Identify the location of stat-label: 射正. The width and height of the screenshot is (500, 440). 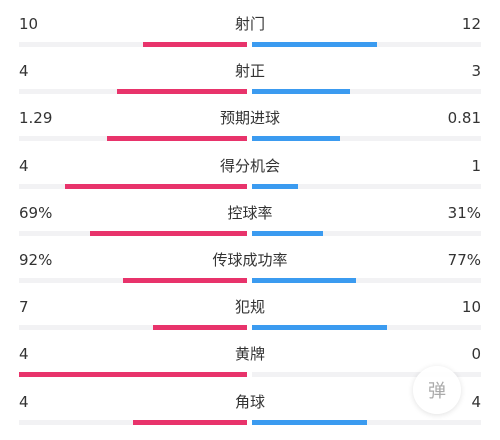
(249, 71).